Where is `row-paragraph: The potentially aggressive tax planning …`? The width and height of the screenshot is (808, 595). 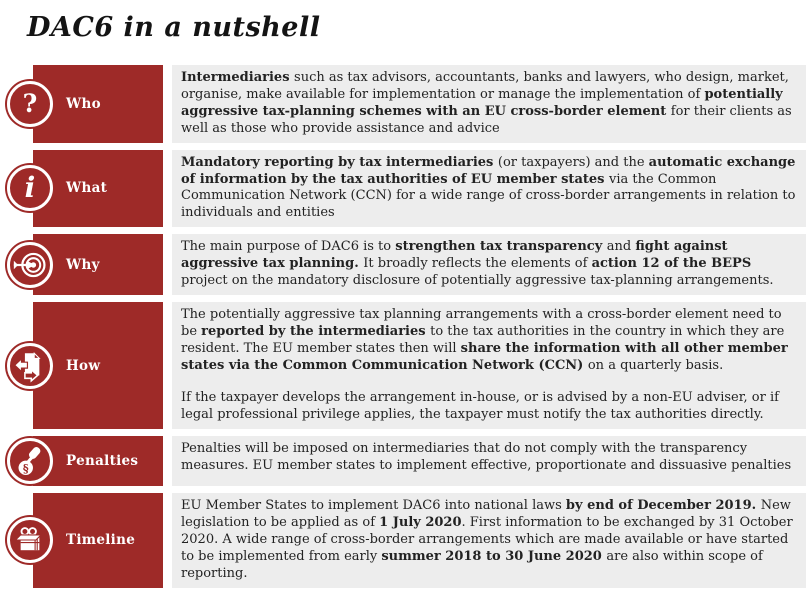
row-paragraph: The potentially aggressive tax planning … is located at coordinates (488, 341).